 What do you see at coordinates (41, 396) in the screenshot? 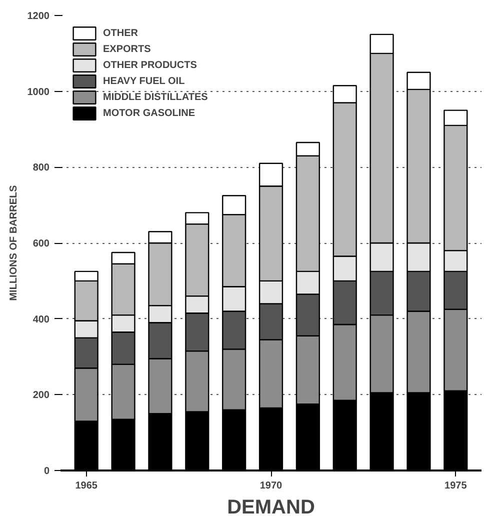
I see `y-tick-label: 200` at bounding box center [41, 396].